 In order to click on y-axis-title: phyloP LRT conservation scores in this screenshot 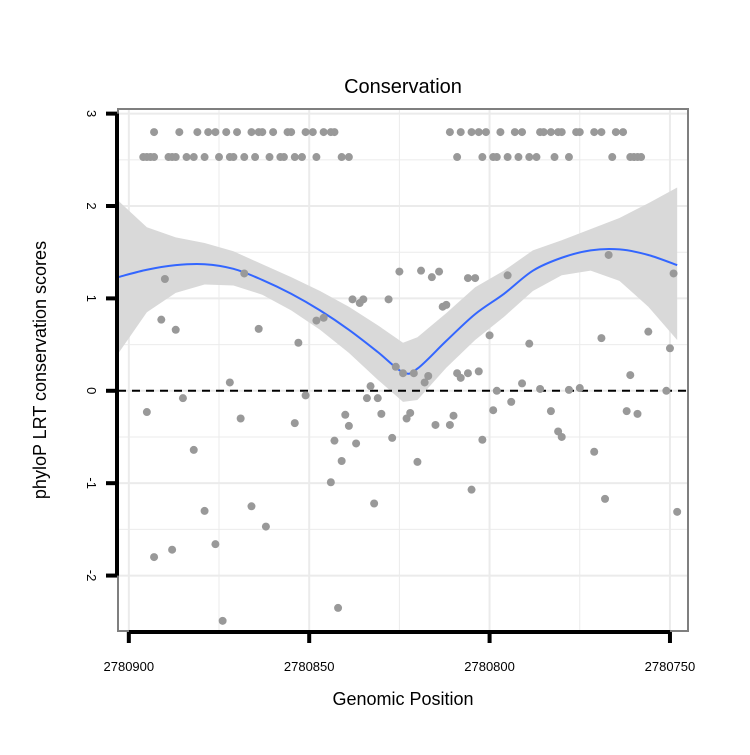, I will do `click(40, 370)`.